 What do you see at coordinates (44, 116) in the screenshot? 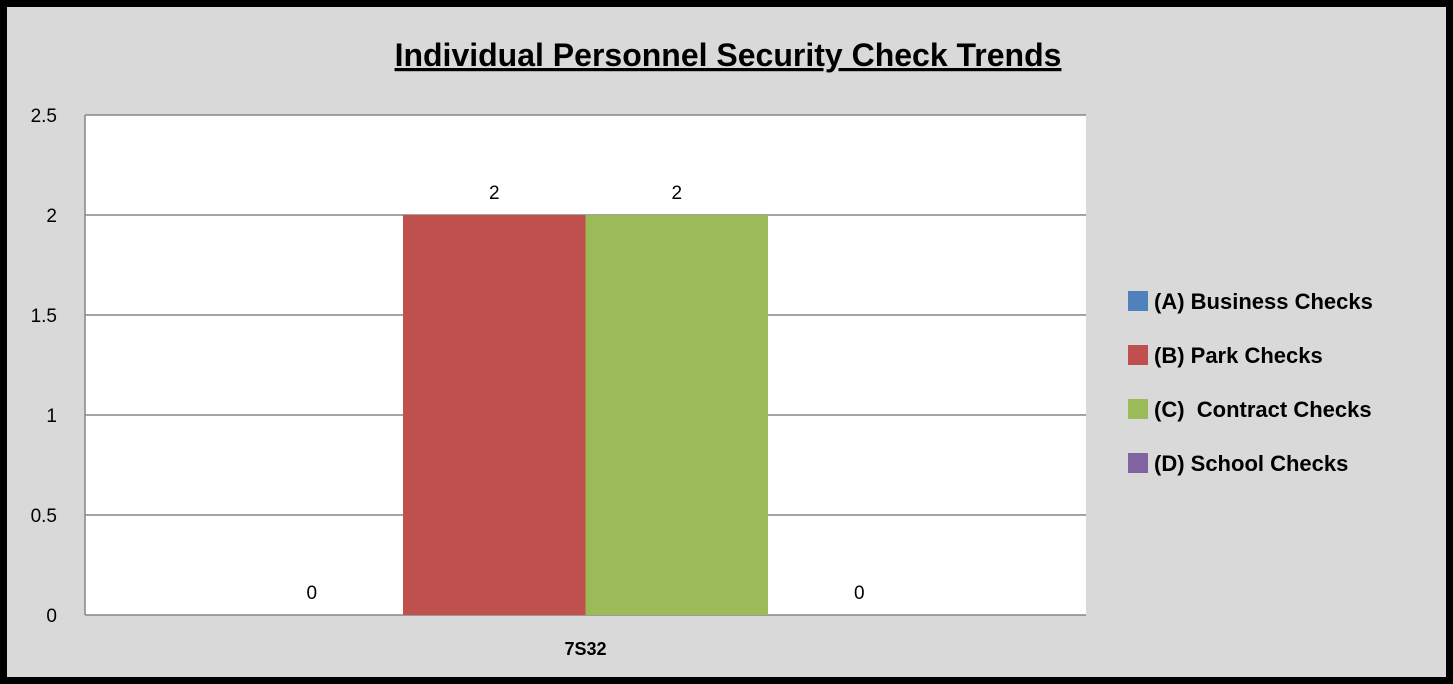
I see `y-tick-label: 2.5` at bounding box center [44, 116].